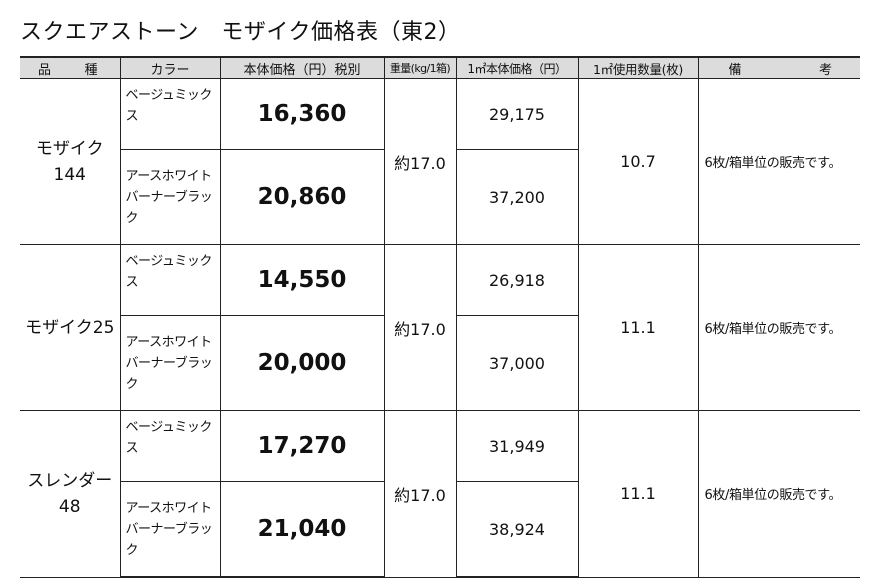  What do you see at coordinates (301, 446) in the screenshot?
I see `price-cell: 17,270` at bounding box center [301, 446].